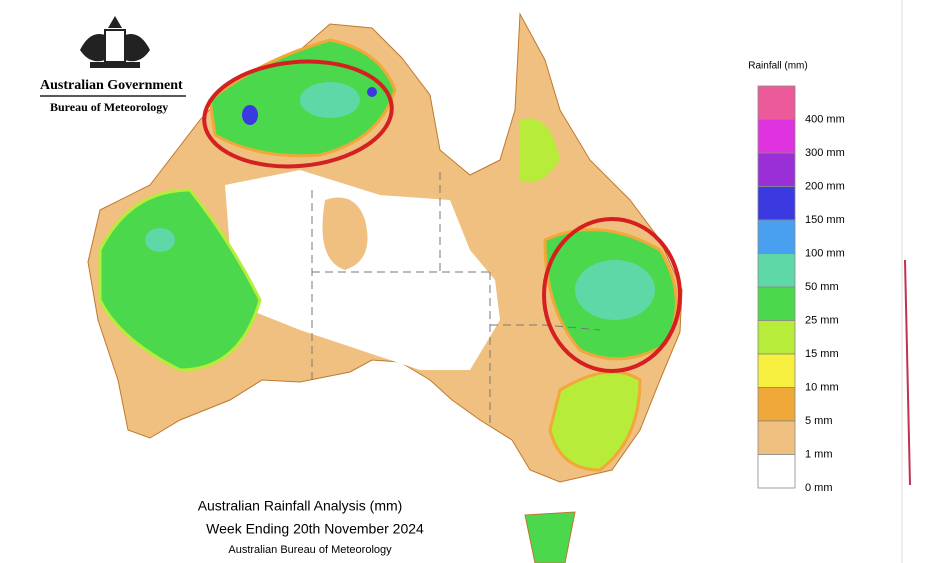 The height and width of the screenshot is (563, 929). What do you see at coordinates (819, 454) in the screenshot?
I see `legend-label: 1 mm` at bounding box center [819, 454].